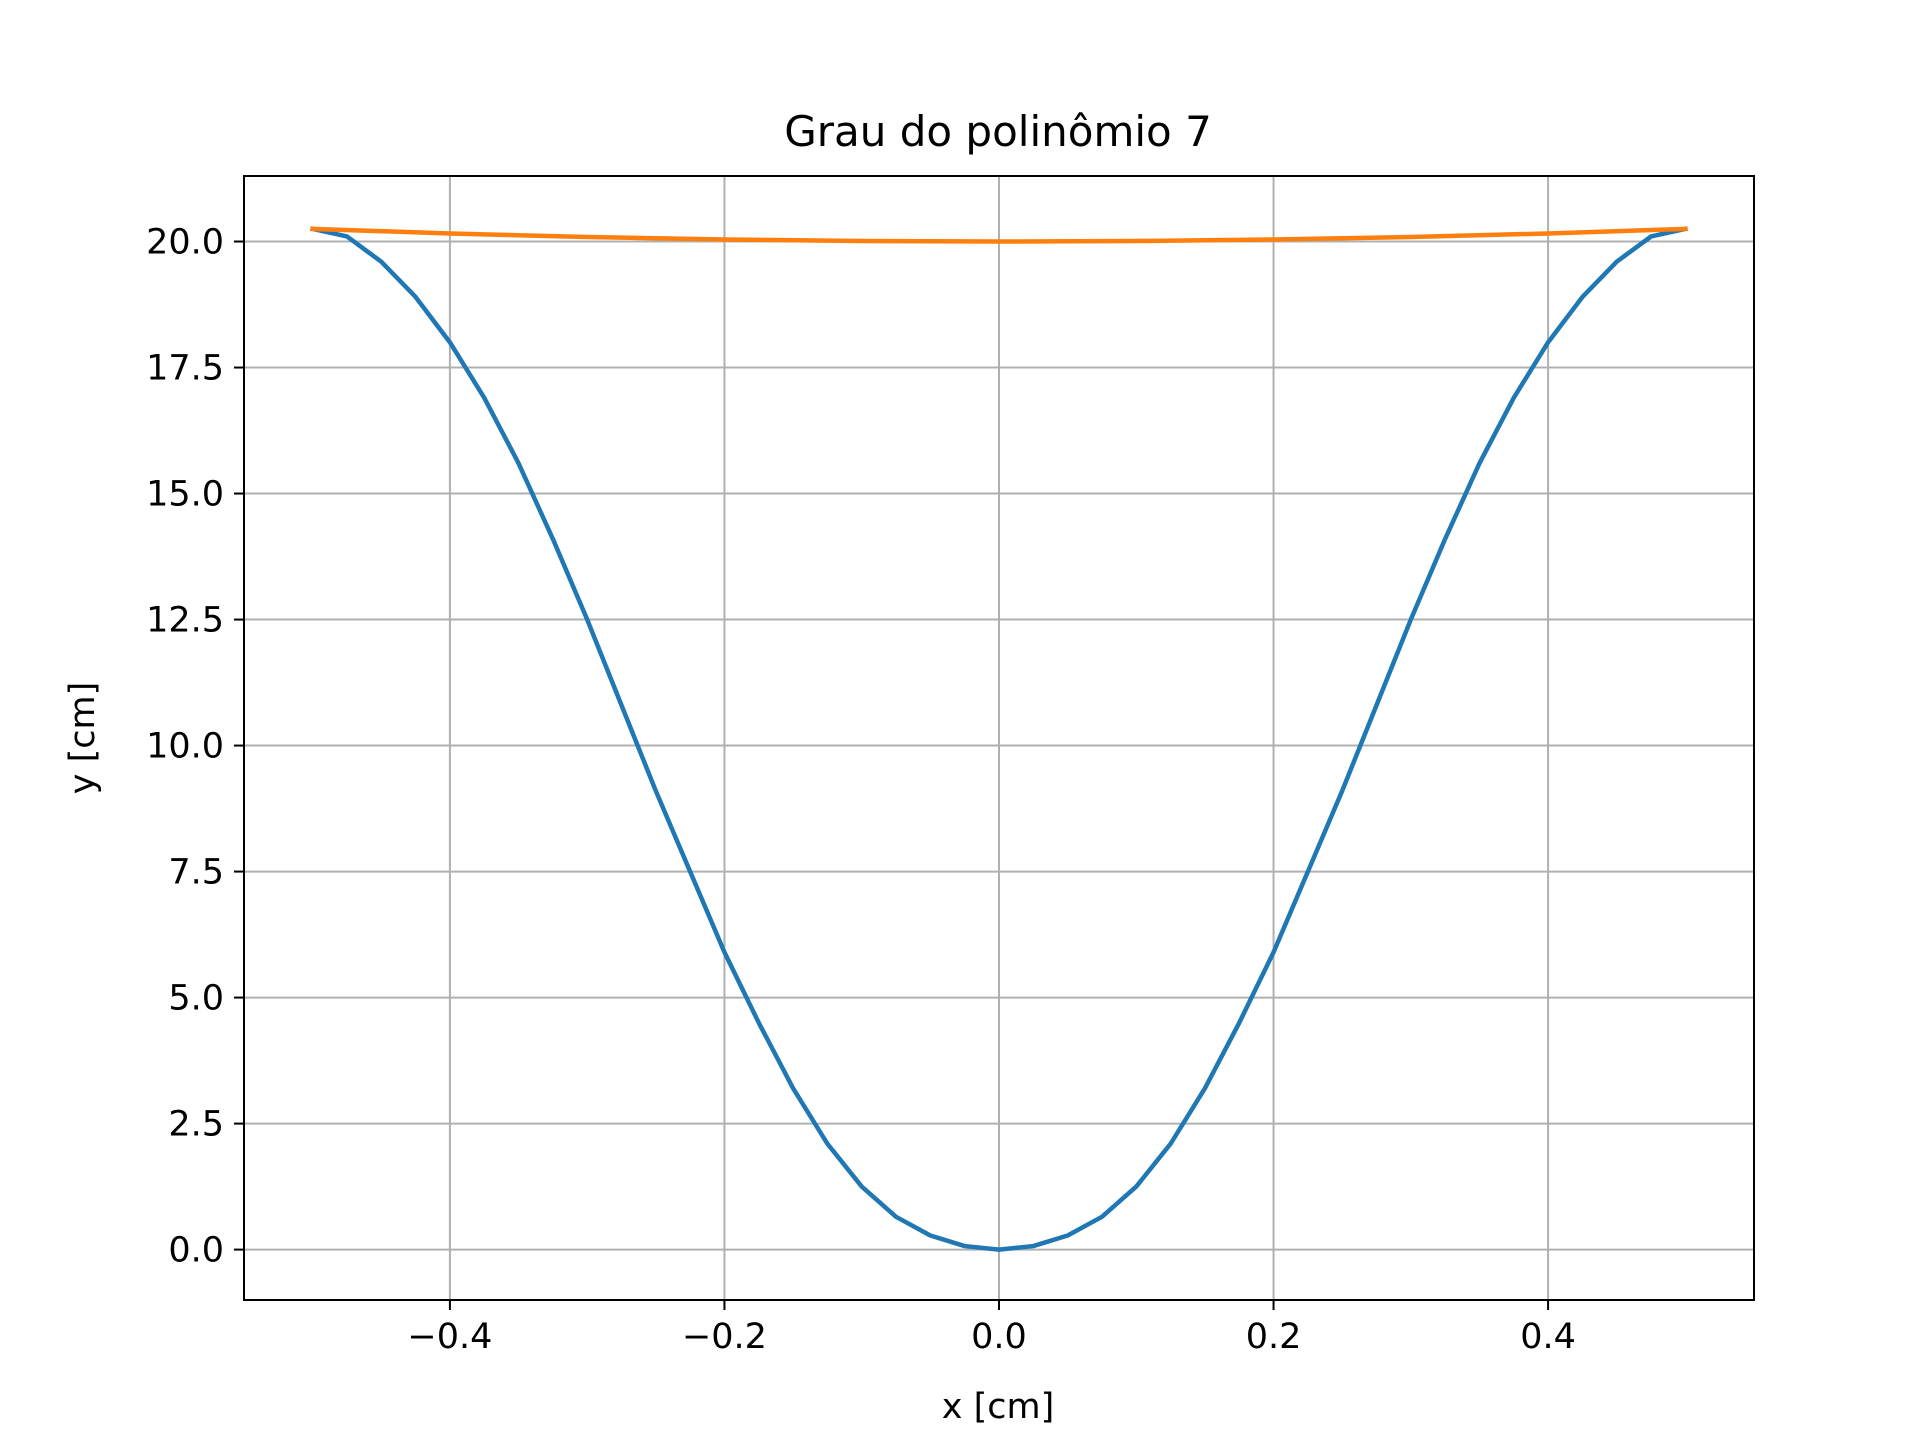 This screenshot has height=1440, width=1920. Describe the element at coordinates (998, 131) in the screenshot. I see `chart-title: Grau do polinômio 7` at that location.